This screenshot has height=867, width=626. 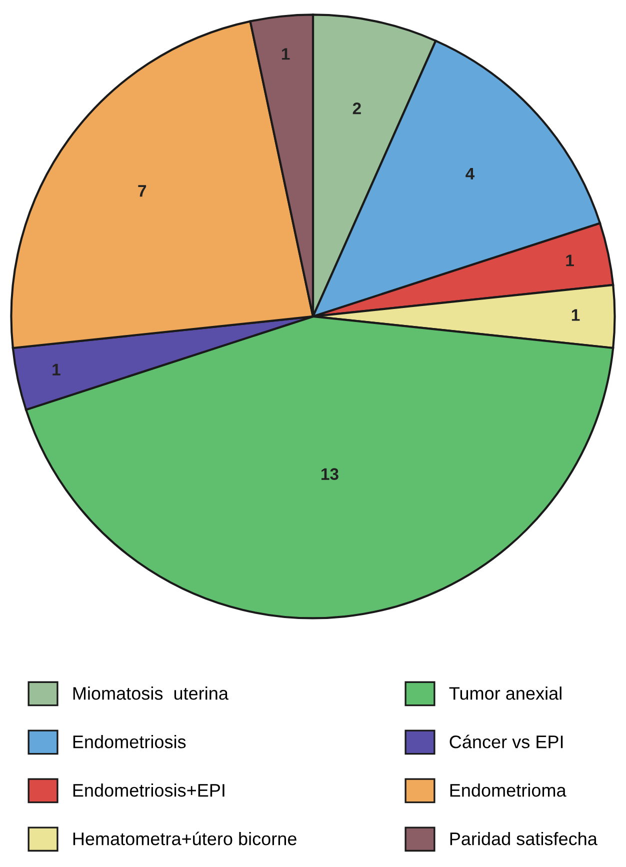 What do you see at coordinates (506, 741) in the screenshot?
I see `legend-label: Cáncer vs EPI` at bounding box center [506, 741].